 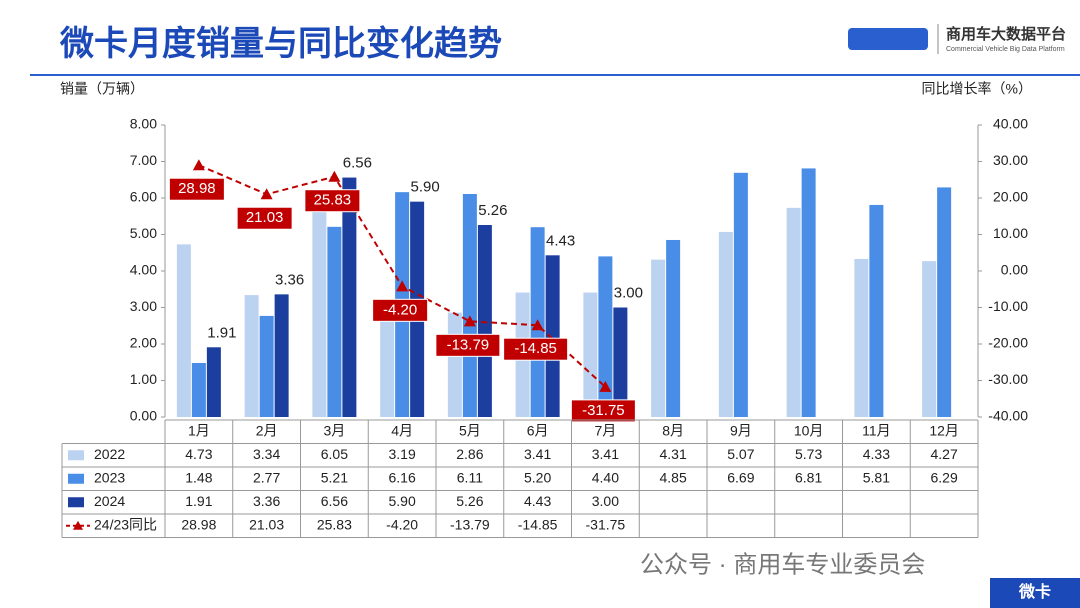 What do you see at coordinates (944, 430) in the screenshot?
I see `x-tick-label: 12月` at bounding box center [944, 430].